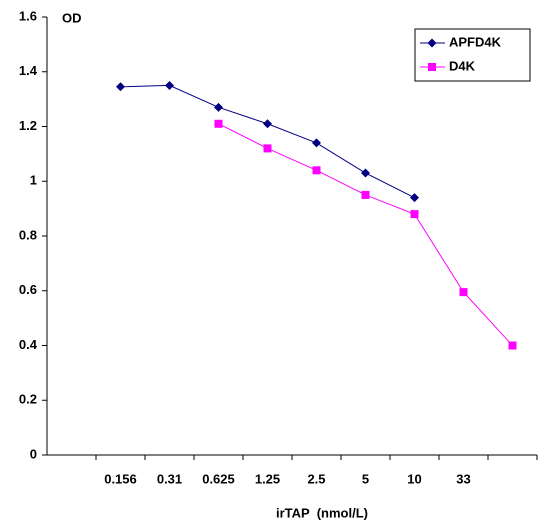  What do you see at coordinates (28, 15) in the screenshot?
I see `y-tick-label: 1.6` at bounding box center [28, 15].